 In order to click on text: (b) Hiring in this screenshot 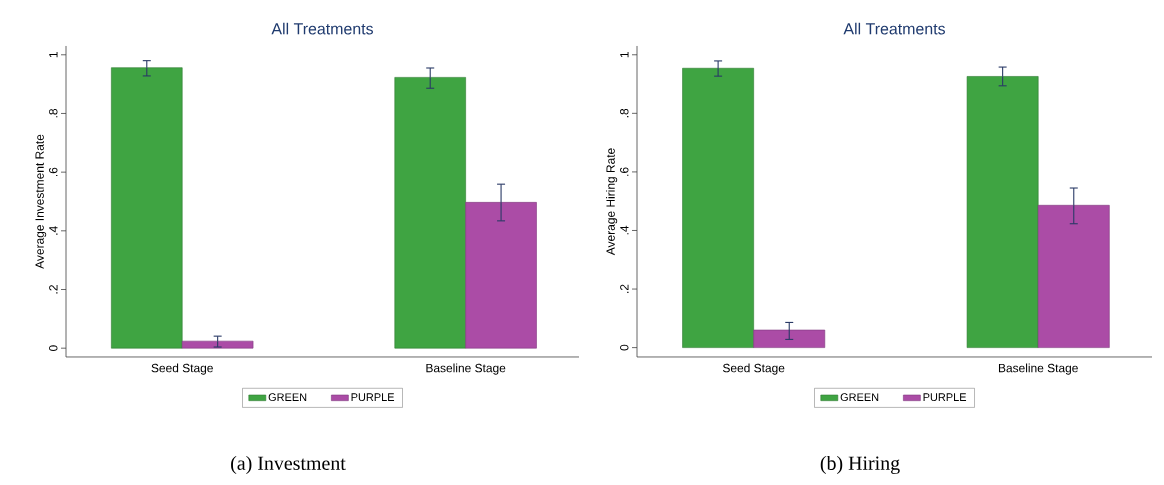, I will do `click(860, 465)`.